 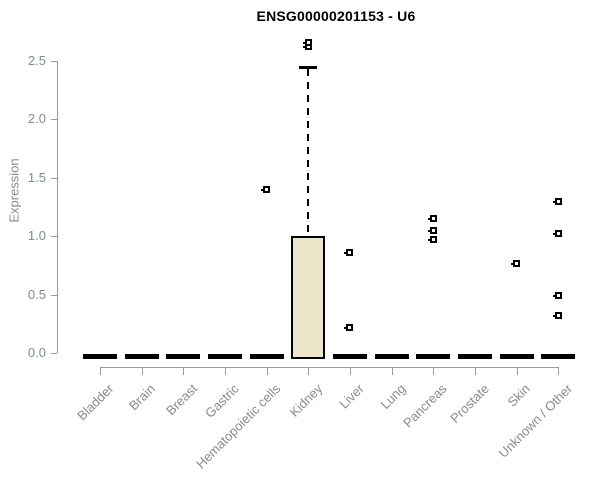 I want to click on whisker-line, so click(x=308, y=152).